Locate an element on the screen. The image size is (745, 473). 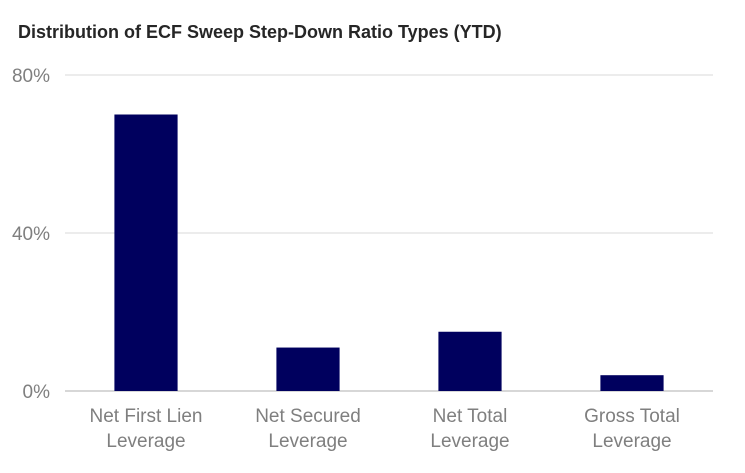
y-tick-label: 40% is located at coordinates (31, 234).